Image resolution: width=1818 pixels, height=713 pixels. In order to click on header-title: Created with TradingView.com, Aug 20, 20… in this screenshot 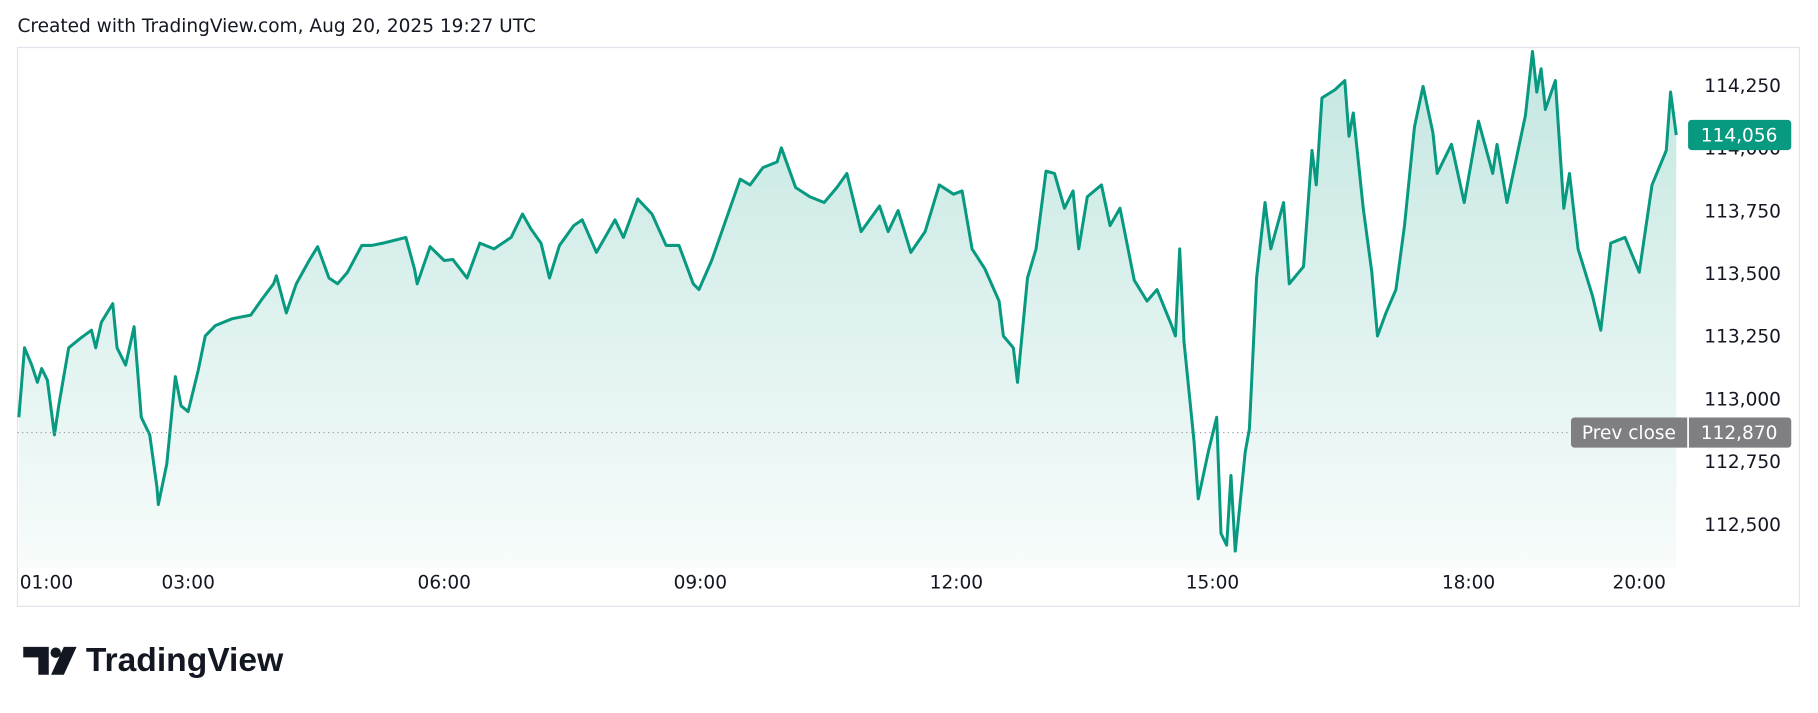, I will do `click(276, 26)`.